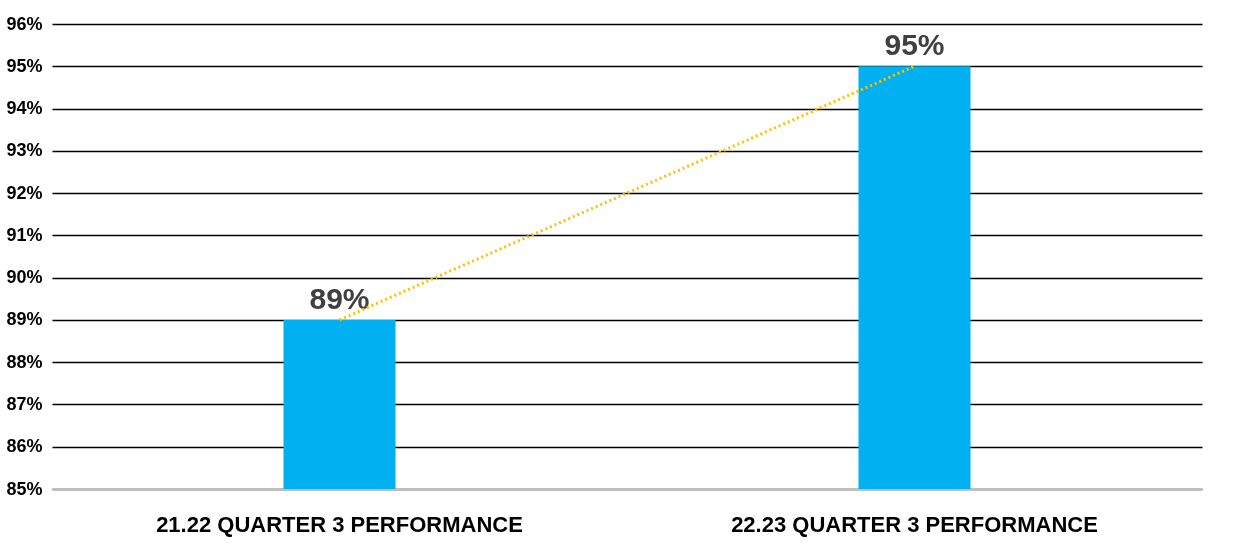  What do you see at coordinates (24, 277) in the screenshot?
I see `y-tick-label: 90%` at bounding box center [24, 277].